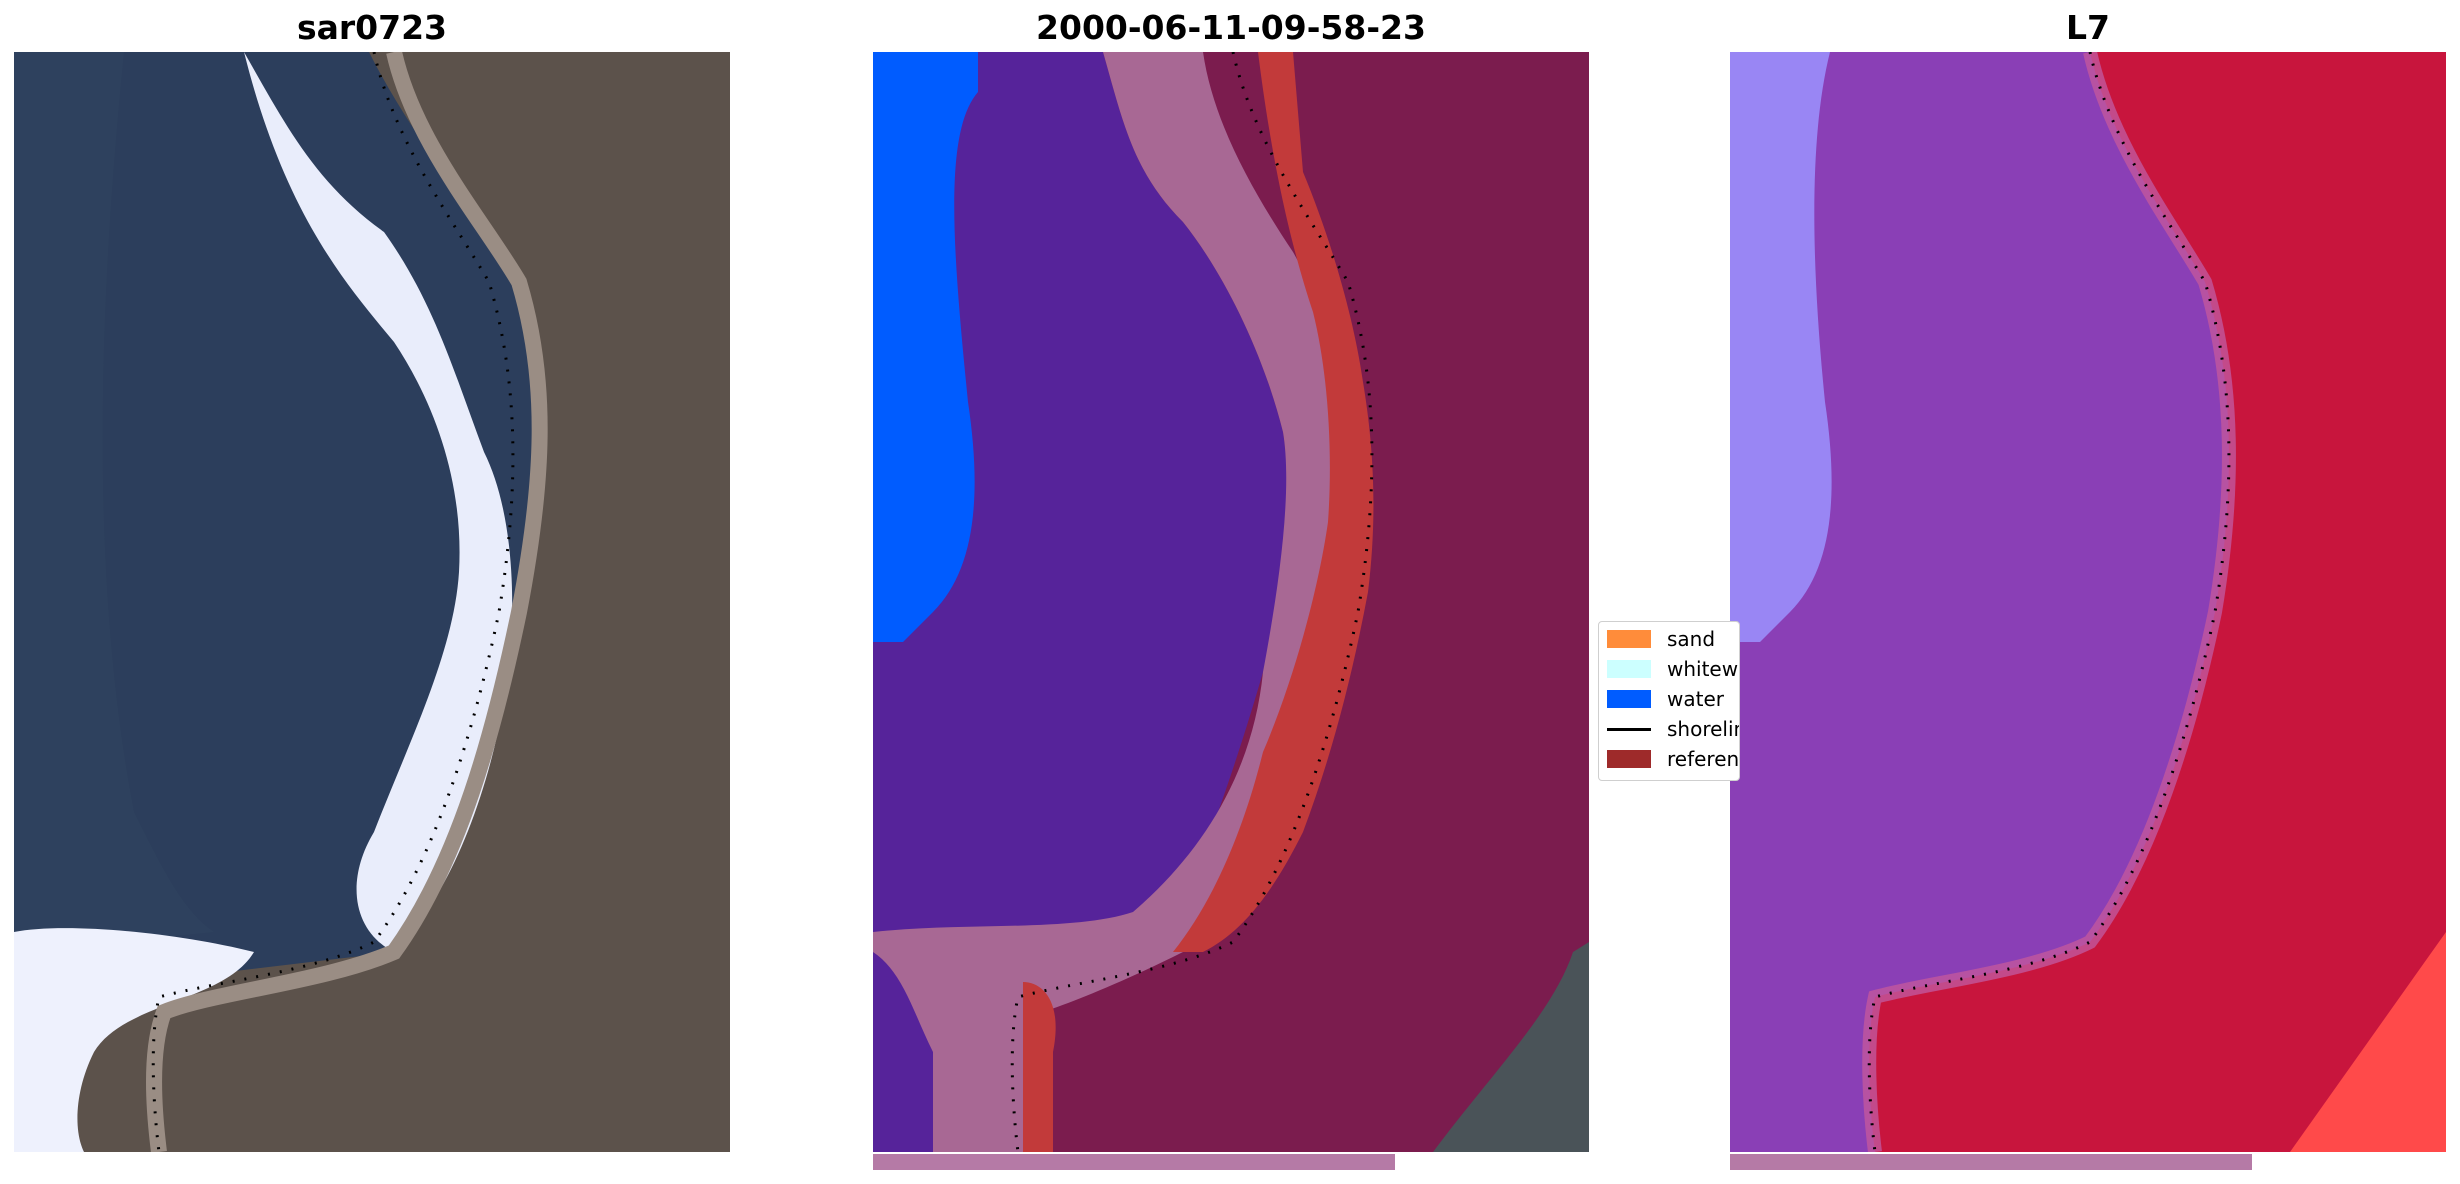 This screenshot has height=1184, width=2460. I want to click on panel-title-classified: 2000-06-11-09-58-23, so click(1231, 27).